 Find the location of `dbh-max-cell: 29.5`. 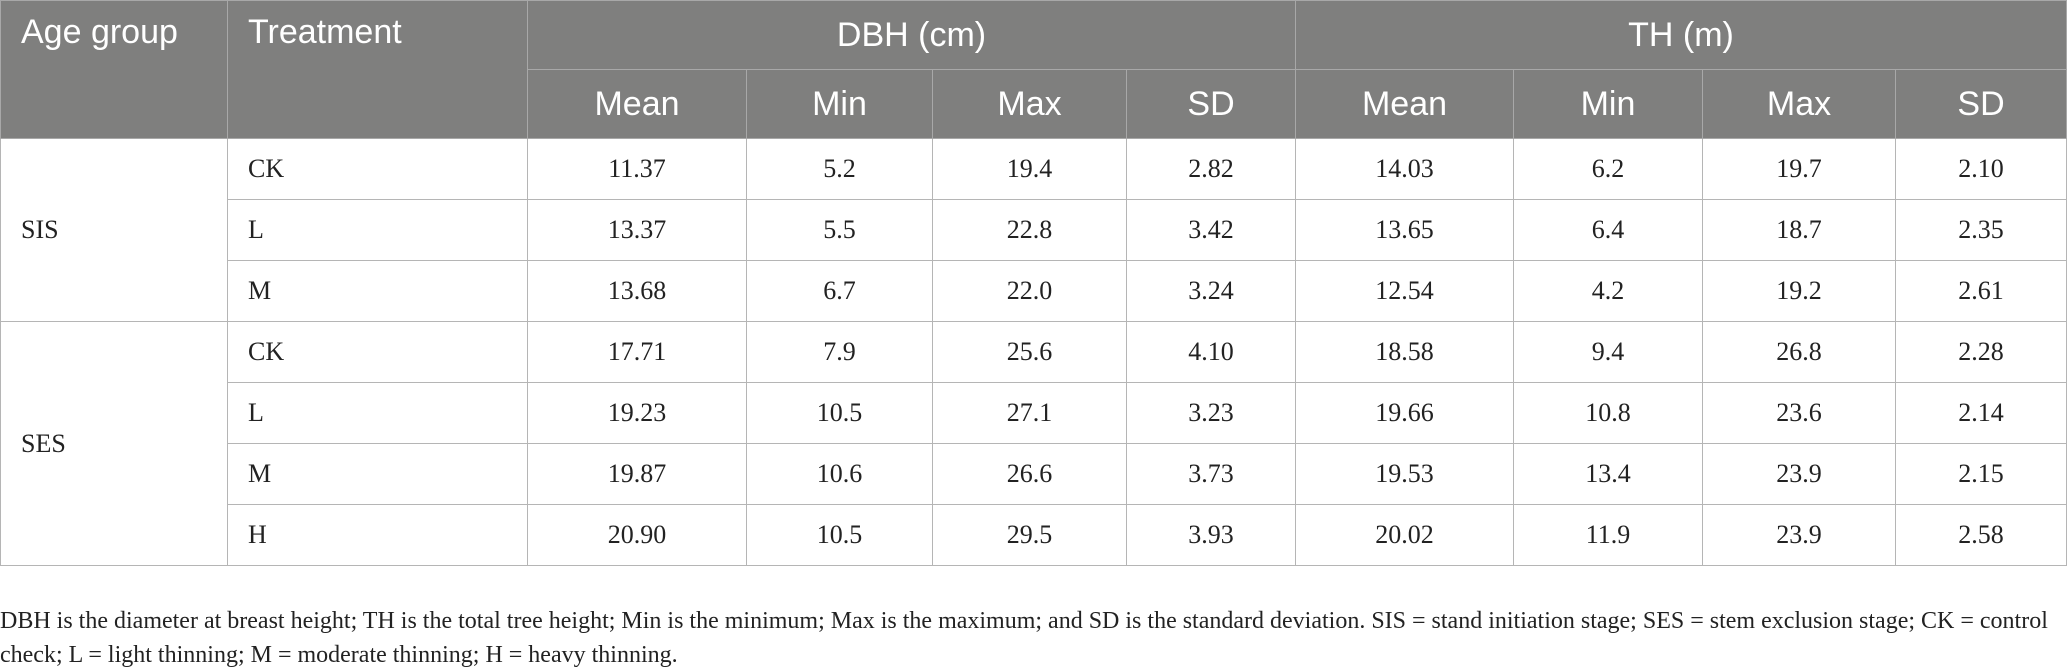

dbh-max-cell: 29.5 is located at coordinates (1029, 535).